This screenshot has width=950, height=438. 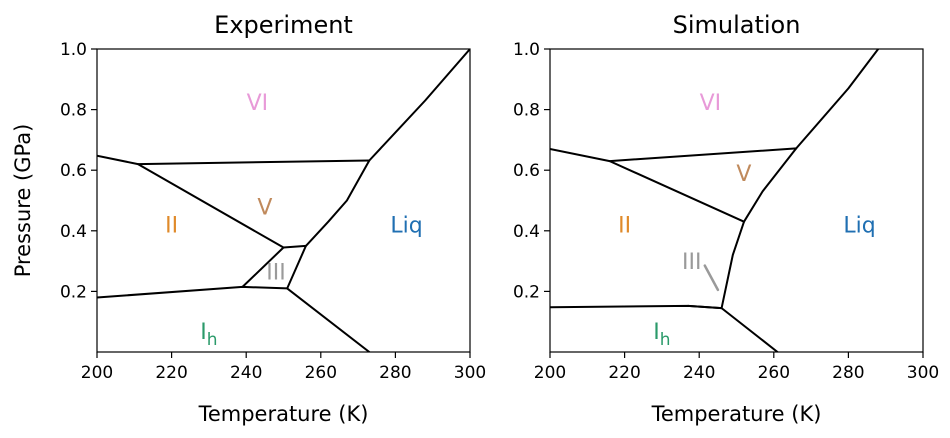 What do you see at coordinates (737, 25) in the screenshot?
I see `chart-title: Simulation` at bounding box center [737, 25].